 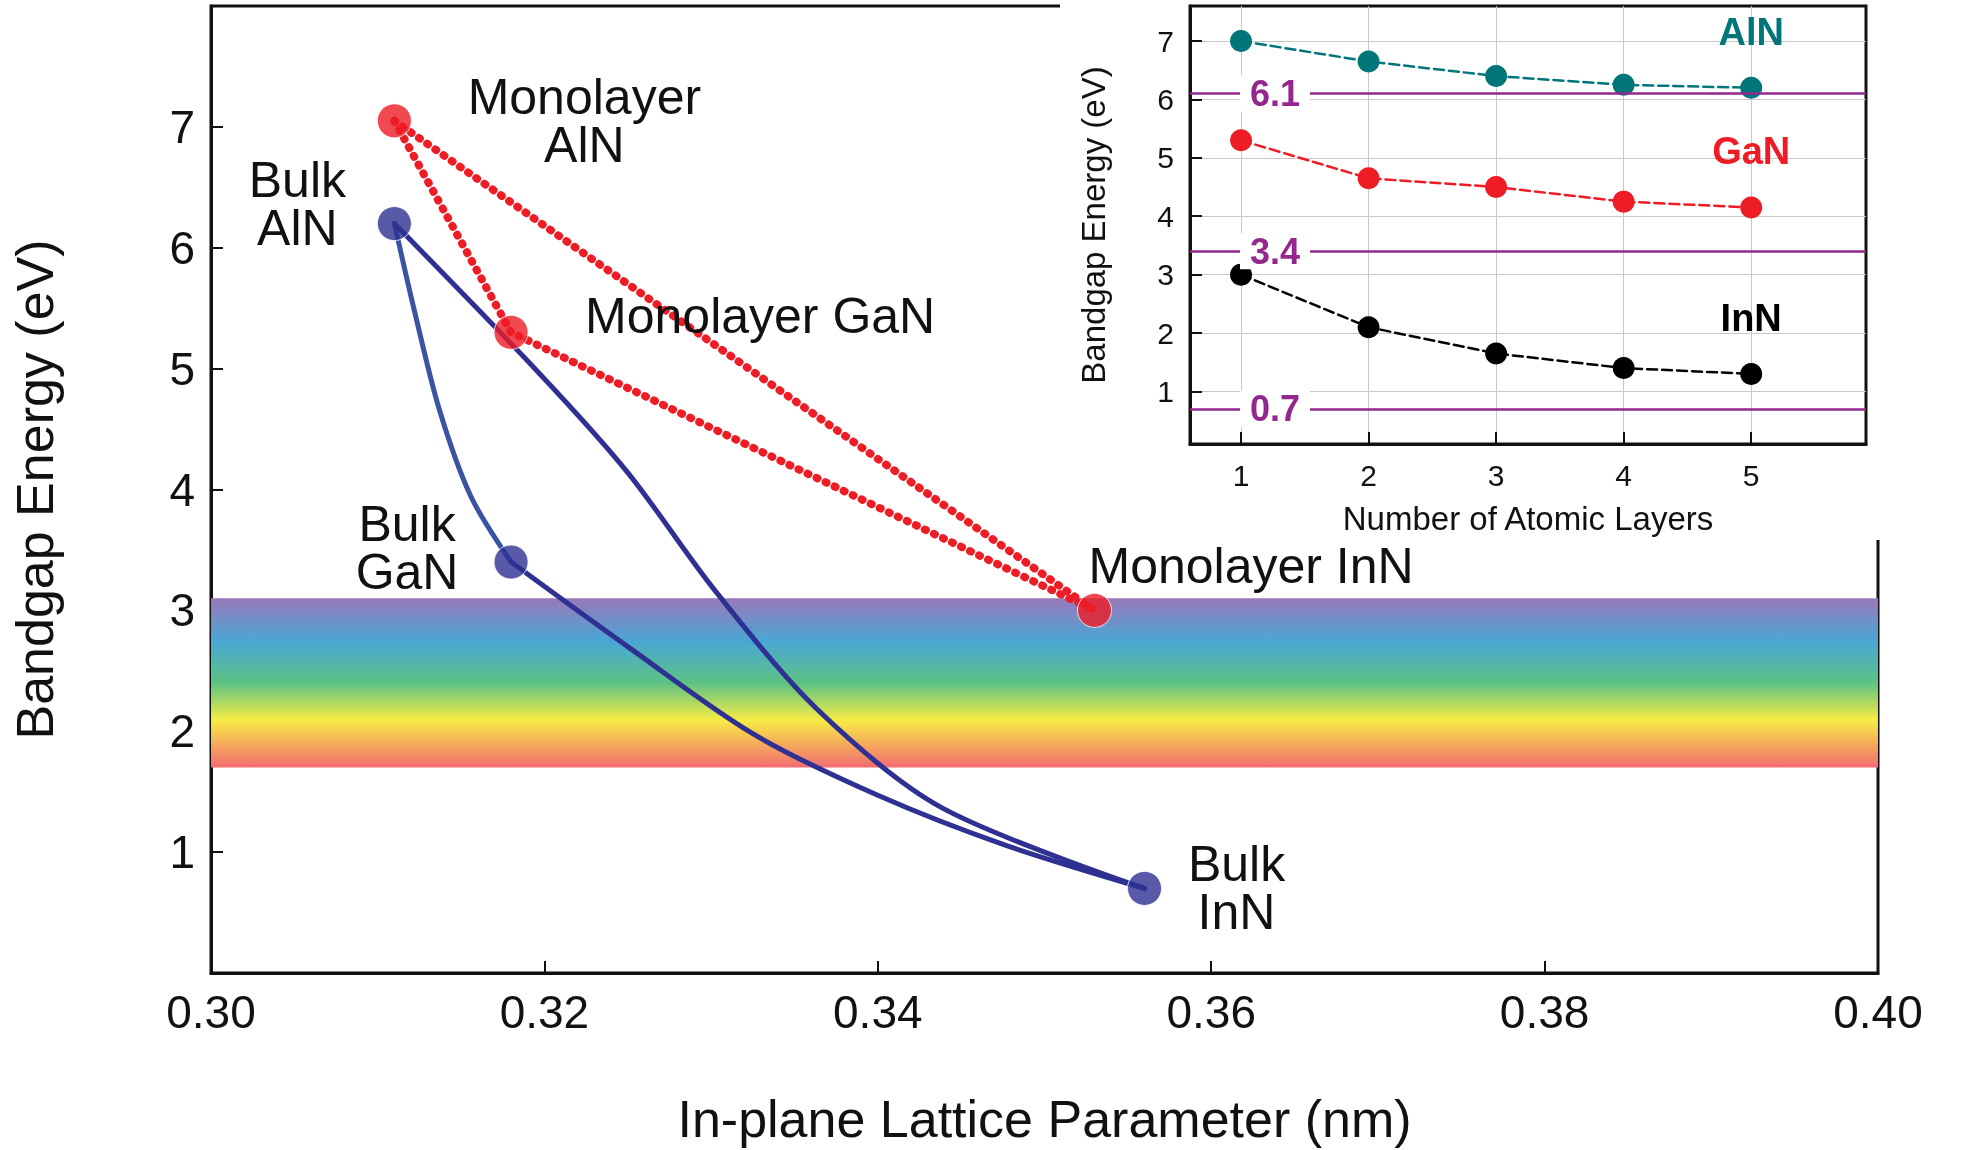 What do you see at coordinates (1275, 94) in the screenshot?
I see `ref-line-label: 6.1` at bounding box center [1275, 94].